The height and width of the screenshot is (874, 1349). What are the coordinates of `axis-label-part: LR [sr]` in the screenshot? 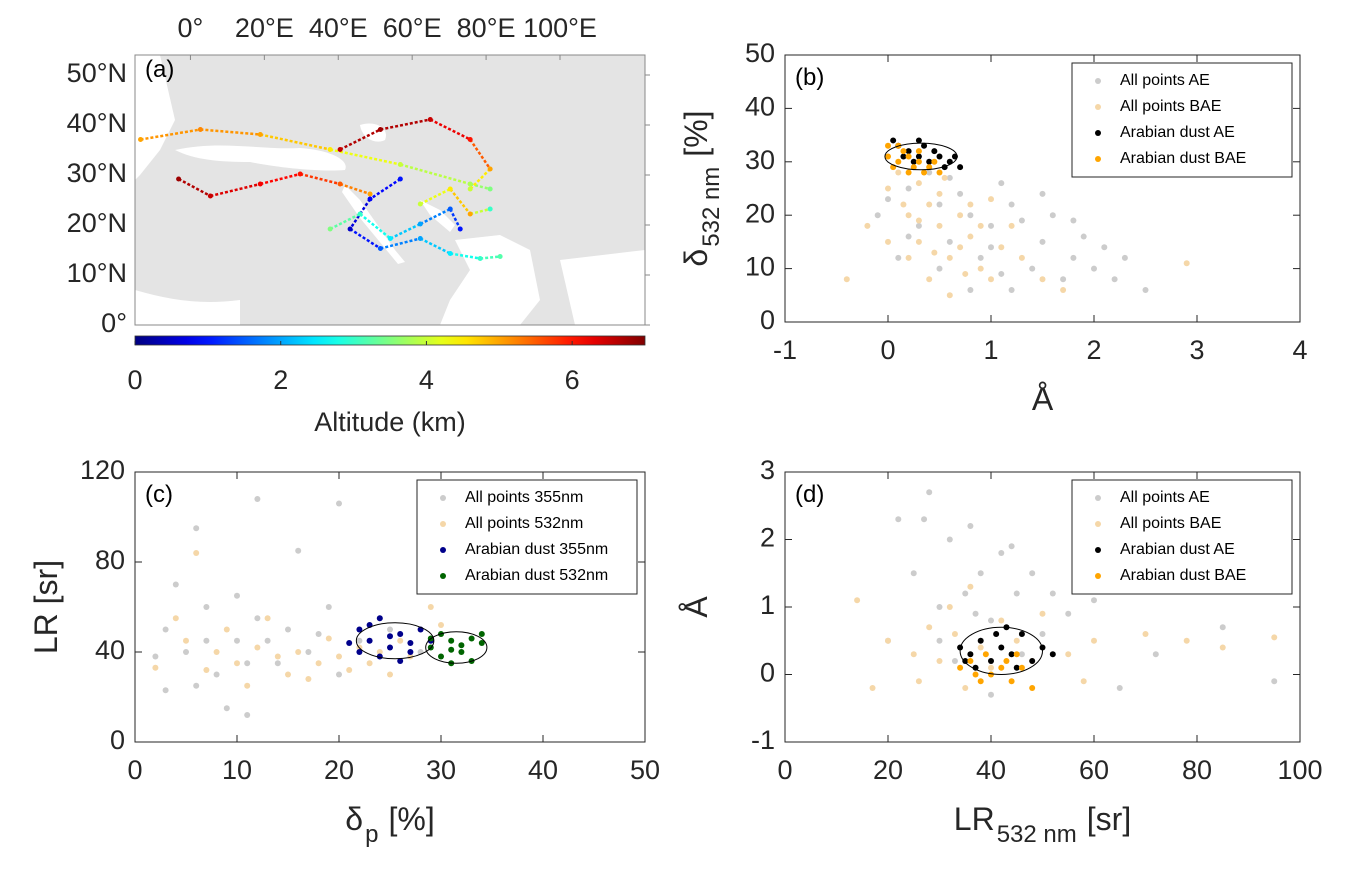 It's located at (46, 607).